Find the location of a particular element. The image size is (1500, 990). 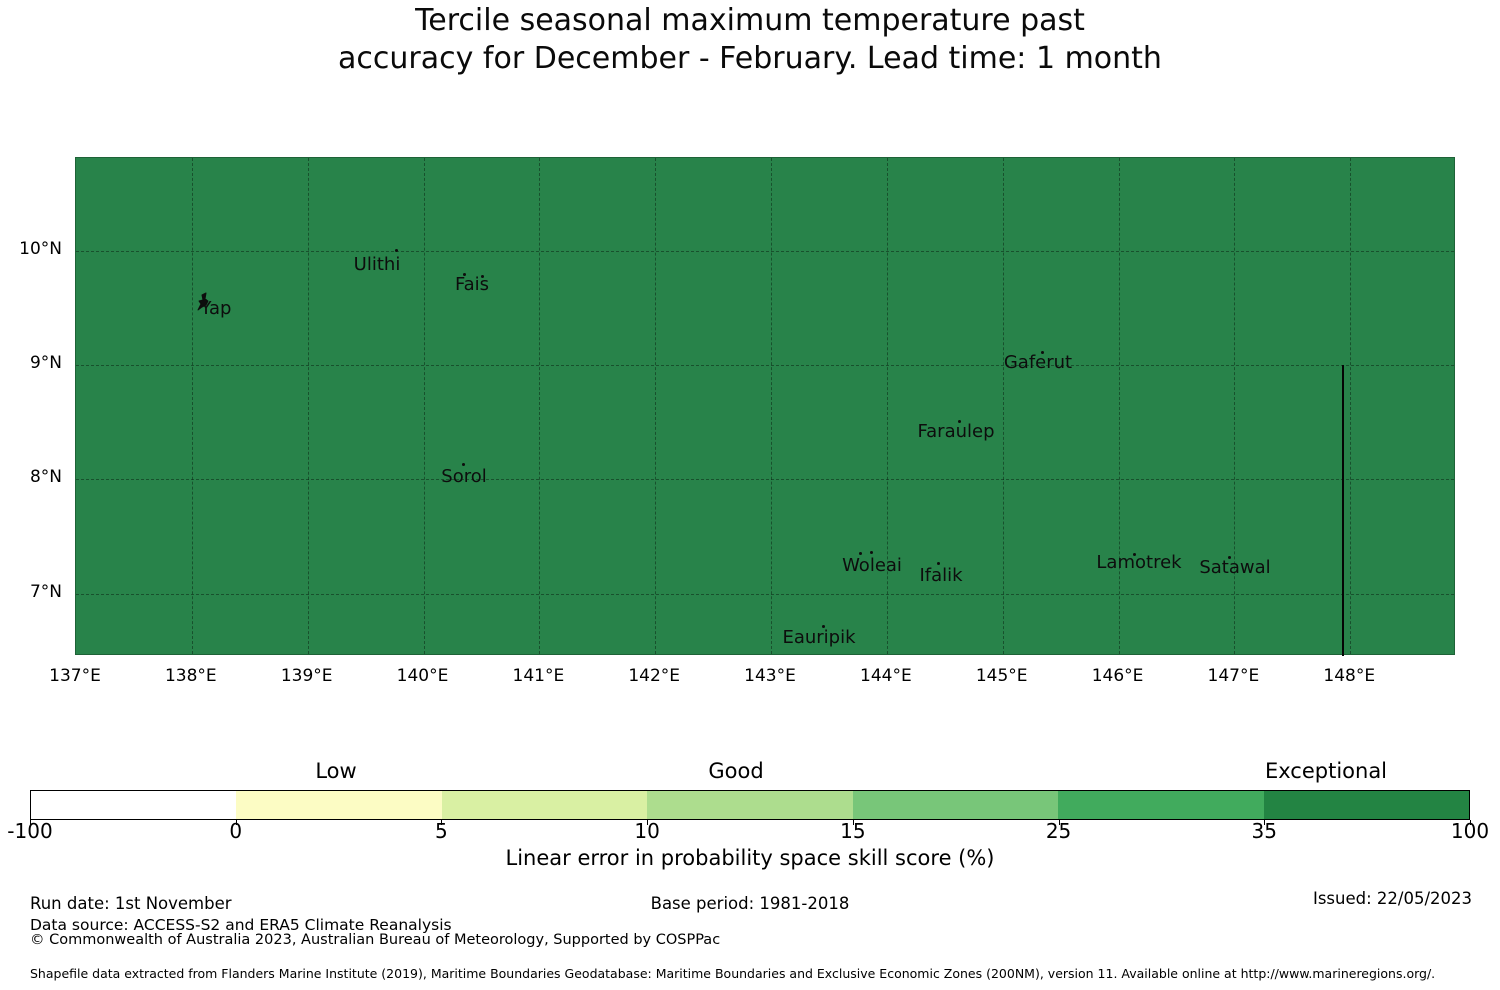

y-tick-label: 7°N is located at coordinates (45, 591).